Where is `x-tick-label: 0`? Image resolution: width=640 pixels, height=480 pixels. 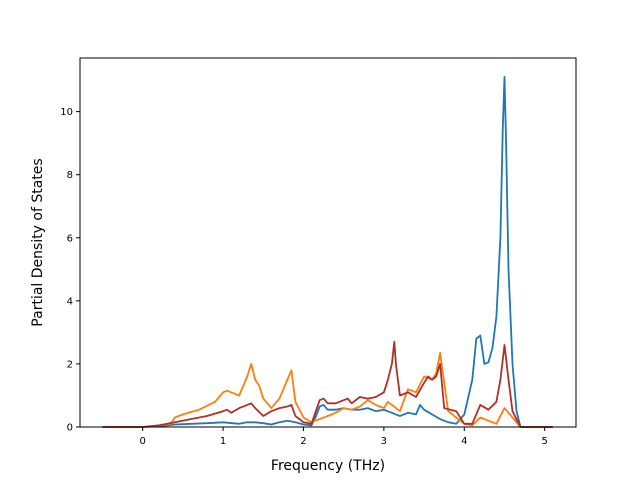
x-tick-label: 0 is located at coordinates (143, 441).